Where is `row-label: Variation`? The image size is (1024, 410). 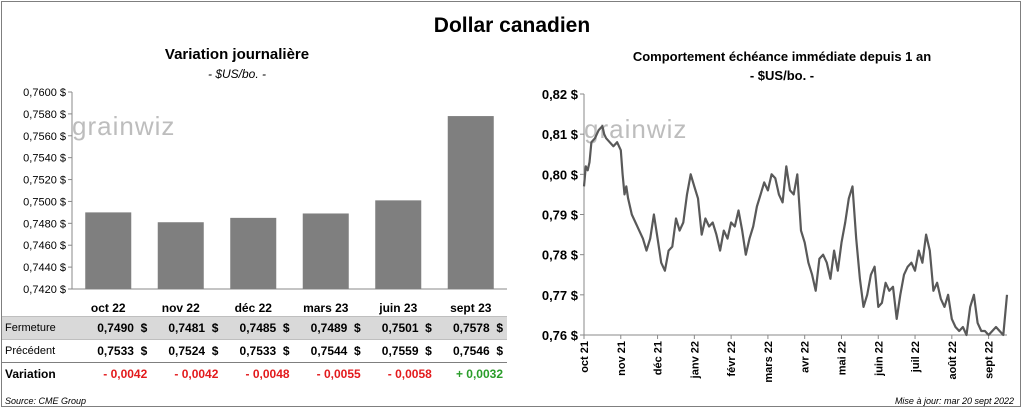
row-label: Variation is located at coordinates (41, 373).